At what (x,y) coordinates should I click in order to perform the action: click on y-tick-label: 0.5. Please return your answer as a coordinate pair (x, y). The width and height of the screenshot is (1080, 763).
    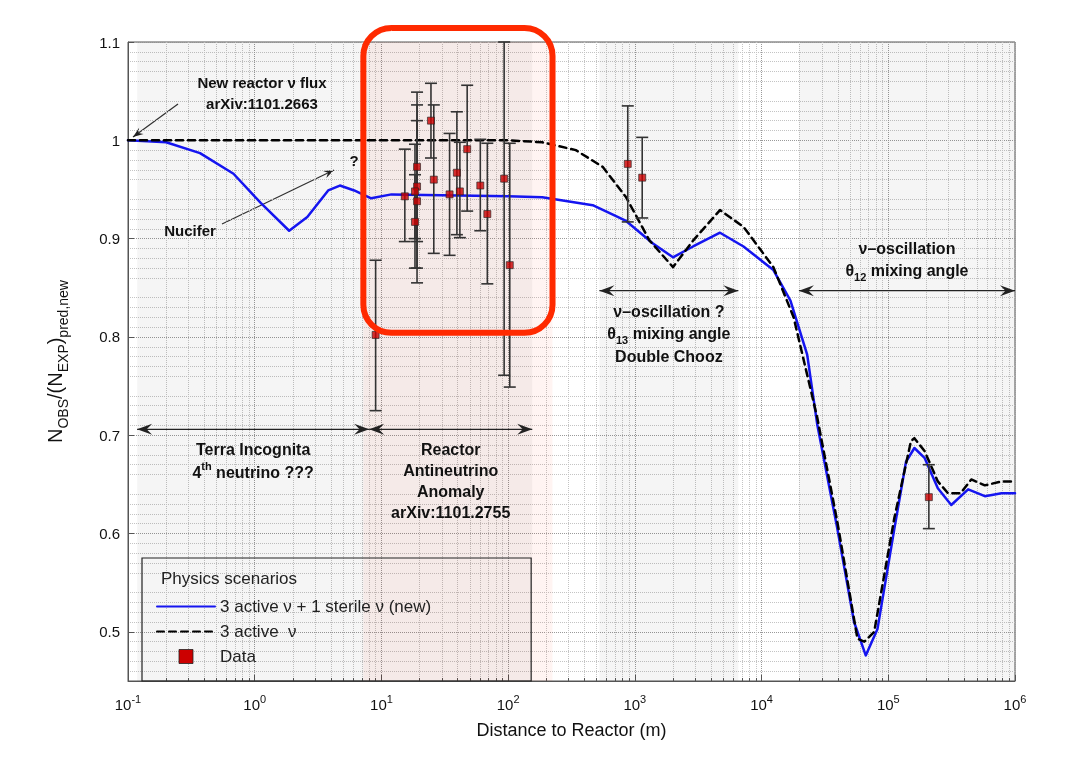
    Looking at the image, I should click on (109, 632).